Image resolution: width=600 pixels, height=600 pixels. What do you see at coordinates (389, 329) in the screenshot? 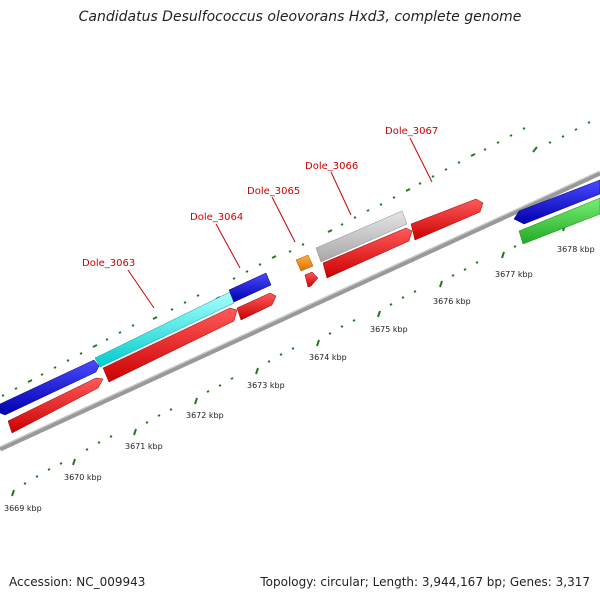
I see `scale-label-3675: 3675 kbp` at bounding box center [389, 329].